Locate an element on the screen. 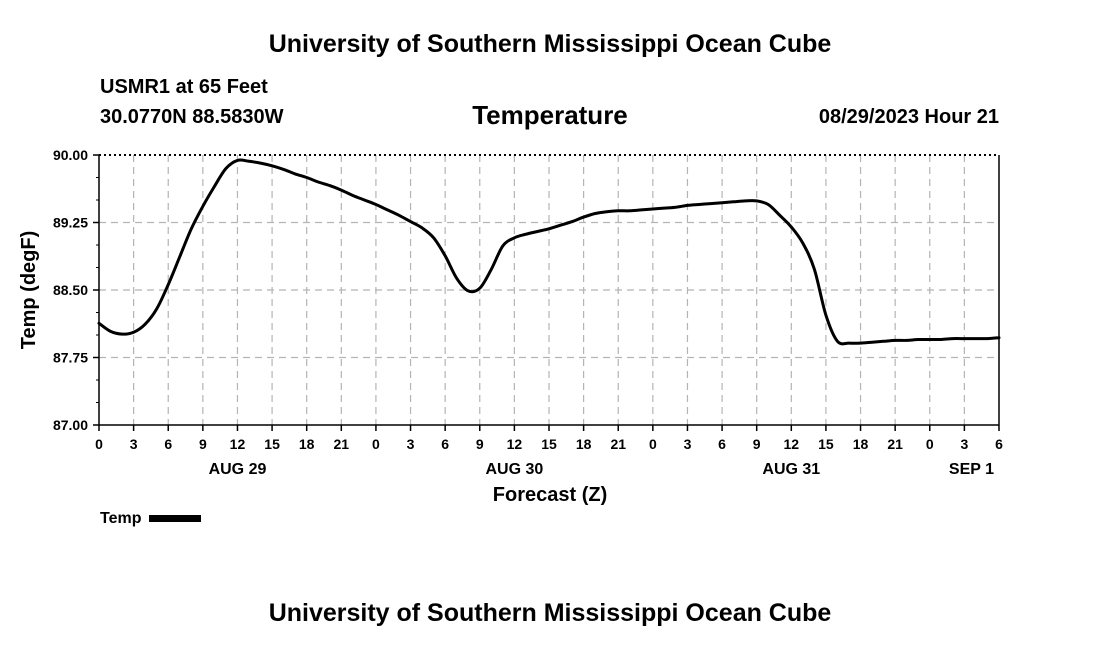 The image size is (1100, 650). legend-swatch-temp is located at coordinates (175, 519).